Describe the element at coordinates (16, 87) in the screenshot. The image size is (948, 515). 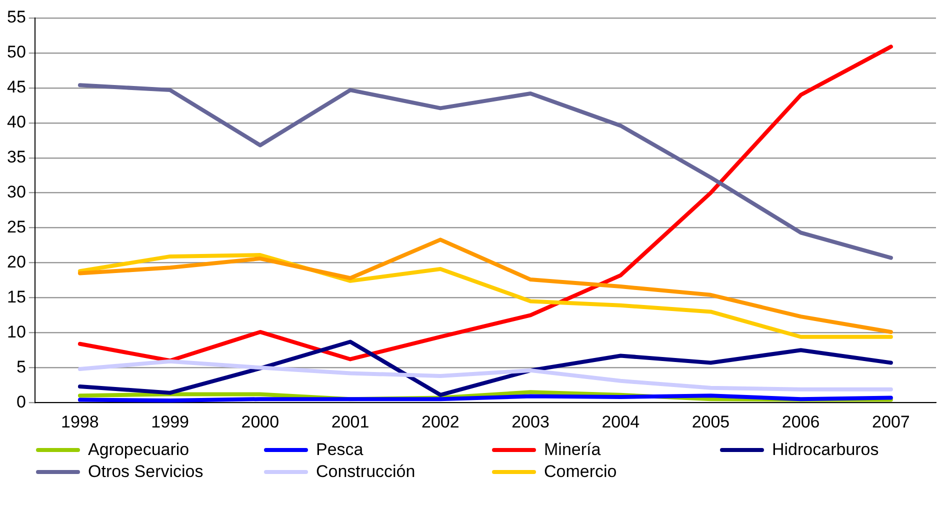
I see `y-tick-label: 45` at that location.